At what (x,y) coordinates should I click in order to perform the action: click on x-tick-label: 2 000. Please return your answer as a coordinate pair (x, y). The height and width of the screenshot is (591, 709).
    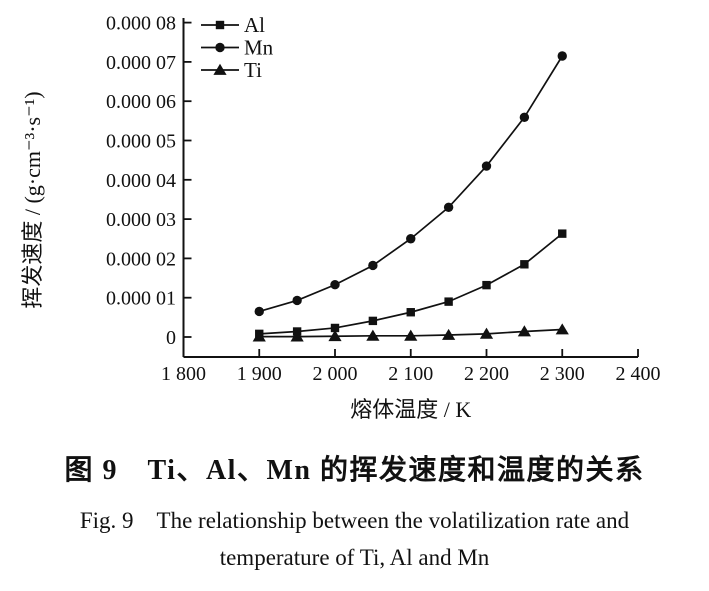
    Looking at the image, I should click on (335, 374).